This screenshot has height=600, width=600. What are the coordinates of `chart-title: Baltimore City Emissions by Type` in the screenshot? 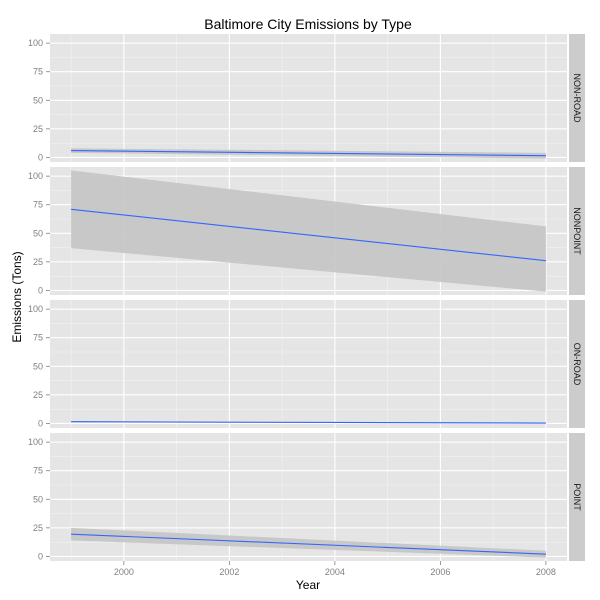 It's located at (308, 24).